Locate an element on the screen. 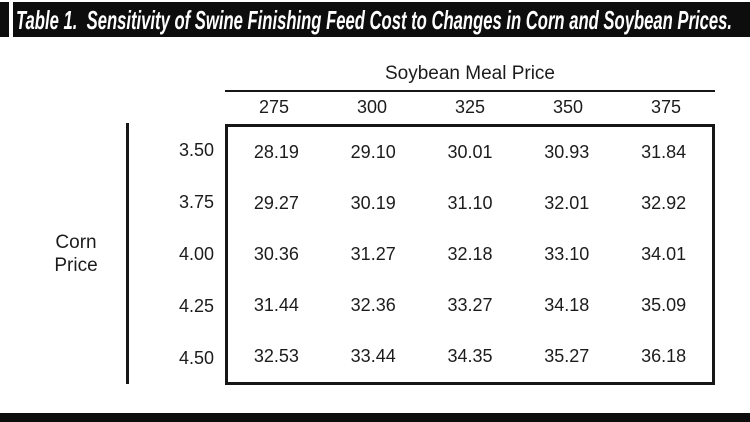 The image size is (750, 422). table-cell: 32.36 is located at coordinates (373, 305).